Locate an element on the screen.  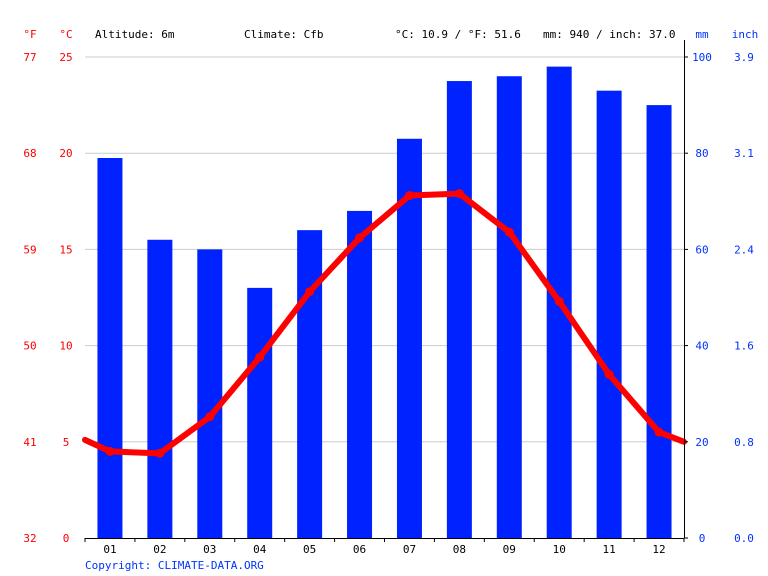
x-tick-label: 10 is located at coordinates (559, 549).